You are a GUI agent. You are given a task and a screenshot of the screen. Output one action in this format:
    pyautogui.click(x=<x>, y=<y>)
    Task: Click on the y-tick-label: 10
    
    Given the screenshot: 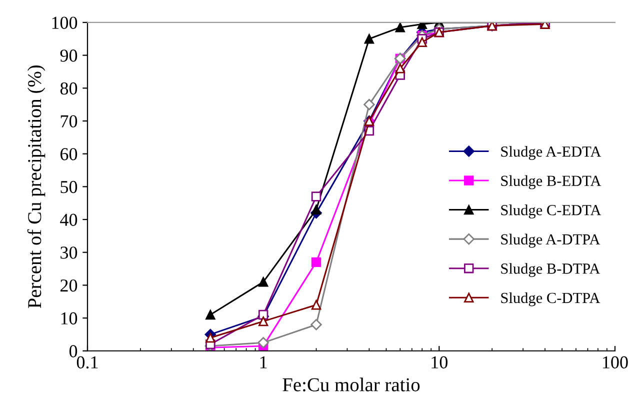 What is the action you would take?
    pyautogui.click(x=69, y=318)
    